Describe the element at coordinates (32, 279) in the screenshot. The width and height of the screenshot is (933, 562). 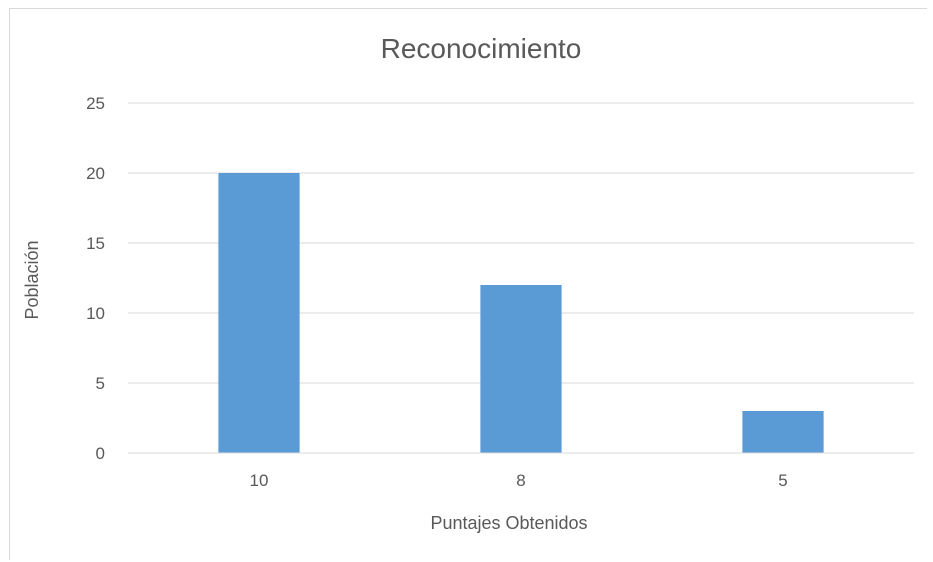
I see `y-axis-label: Población` at that location.